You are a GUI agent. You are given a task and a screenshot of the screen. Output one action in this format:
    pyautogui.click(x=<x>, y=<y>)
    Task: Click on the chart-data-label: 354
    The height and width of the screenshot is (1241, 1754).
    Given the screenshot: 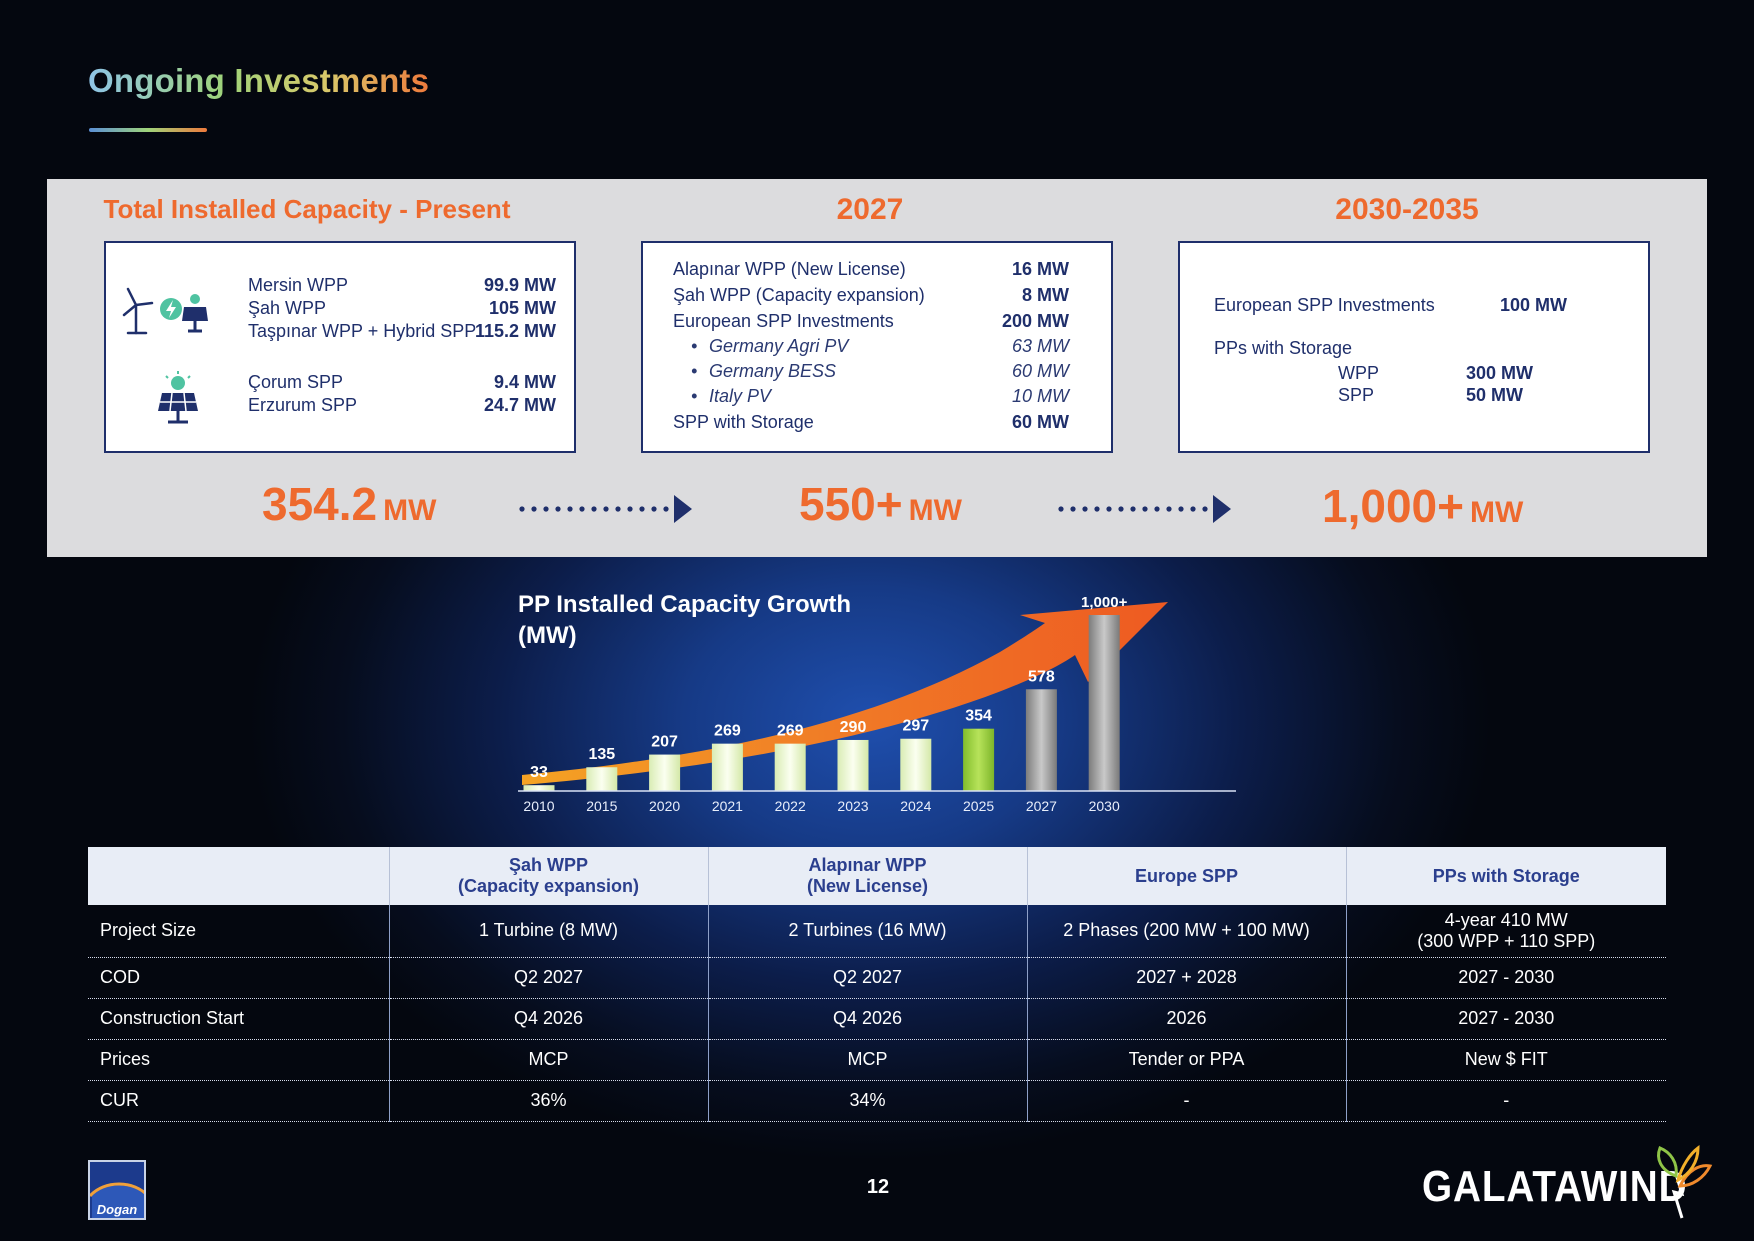 What is the action you would take?
    pyautogui.click(x=978, y=716)
    